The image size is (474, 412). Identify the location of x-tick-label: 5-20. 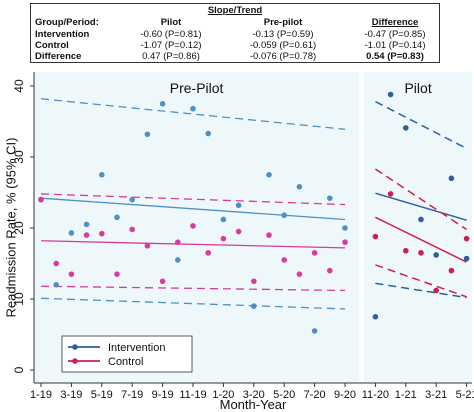
(284, 395).